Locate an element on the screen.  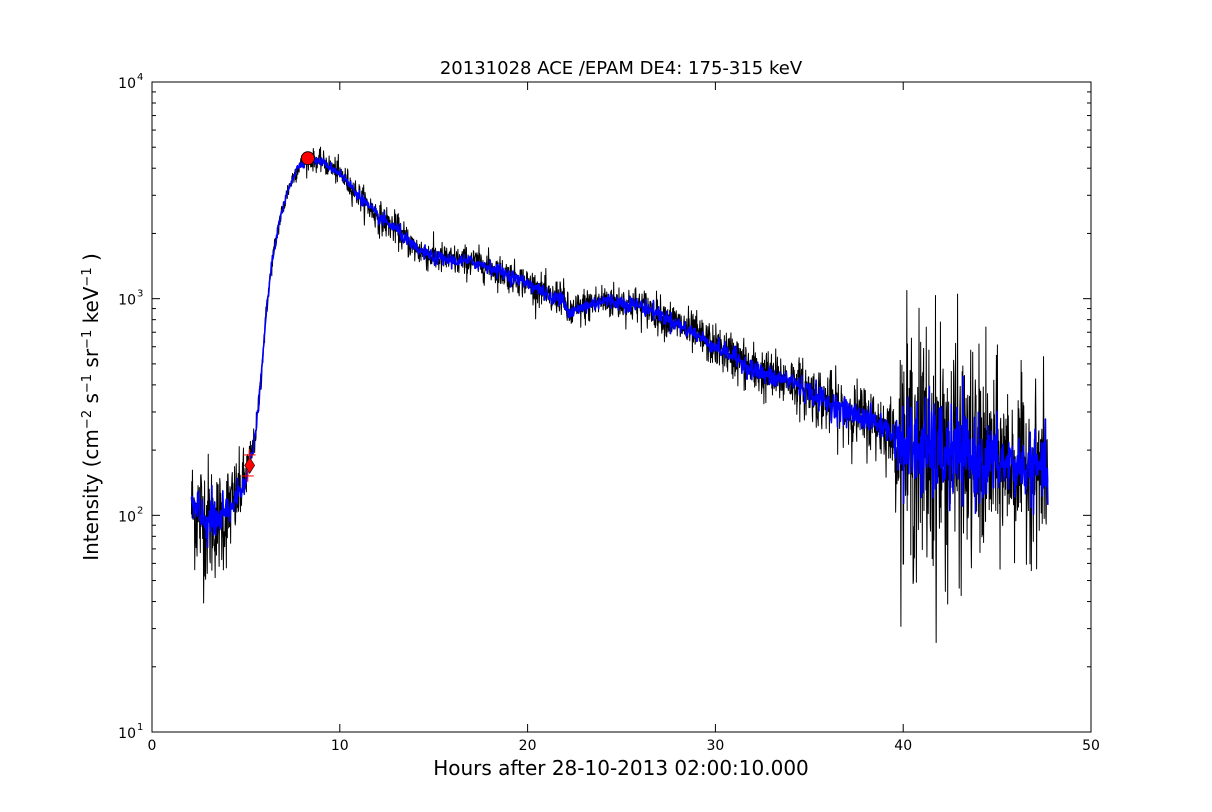
x-tick-label: 0 is located at coordinates (152, 746).